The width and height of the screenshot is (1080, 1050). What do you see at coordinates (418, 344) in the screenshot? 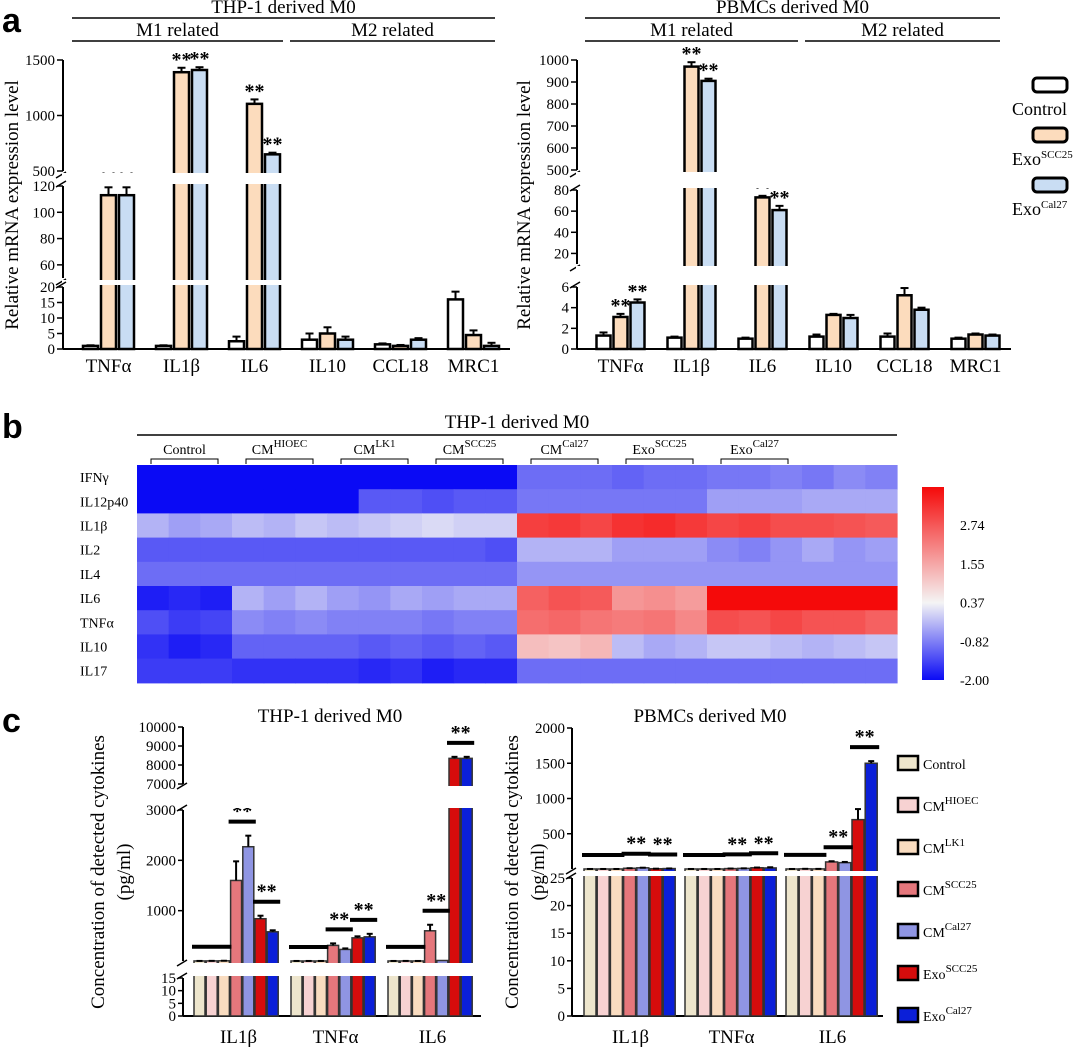
I see `bar-exo_cal27` at bounding box center [418, 344].